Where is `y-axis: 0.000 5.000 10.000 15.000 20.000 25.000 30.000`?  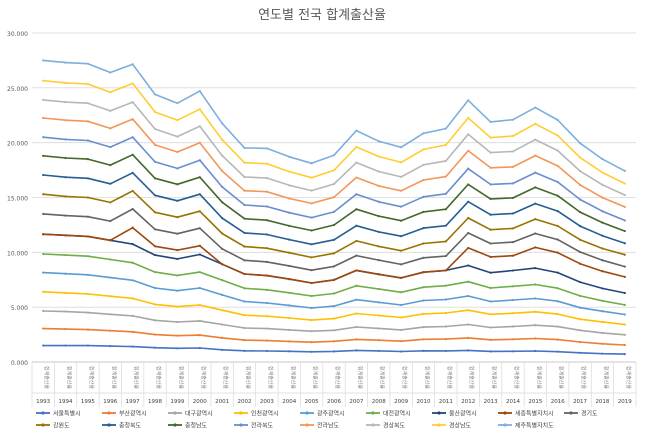
y-axis: 0.000 5.000 10.000 15.000 20.000 25.000 30.000 is located at coordinates (17, 199).